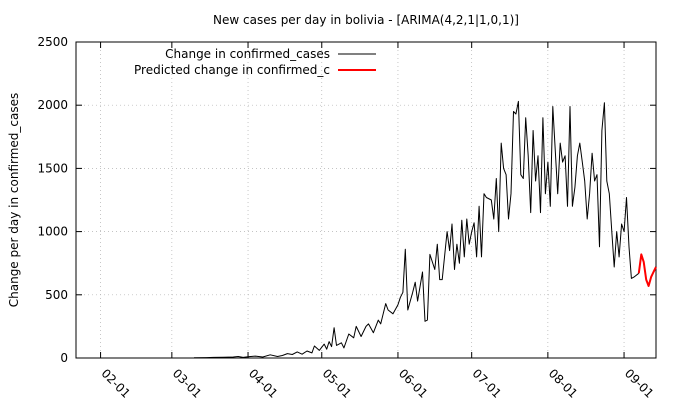  What do you see at coordinates (52, 105) in the screenshot?
I see `y-tick-label: 2000` at bounding box center [52, 105].